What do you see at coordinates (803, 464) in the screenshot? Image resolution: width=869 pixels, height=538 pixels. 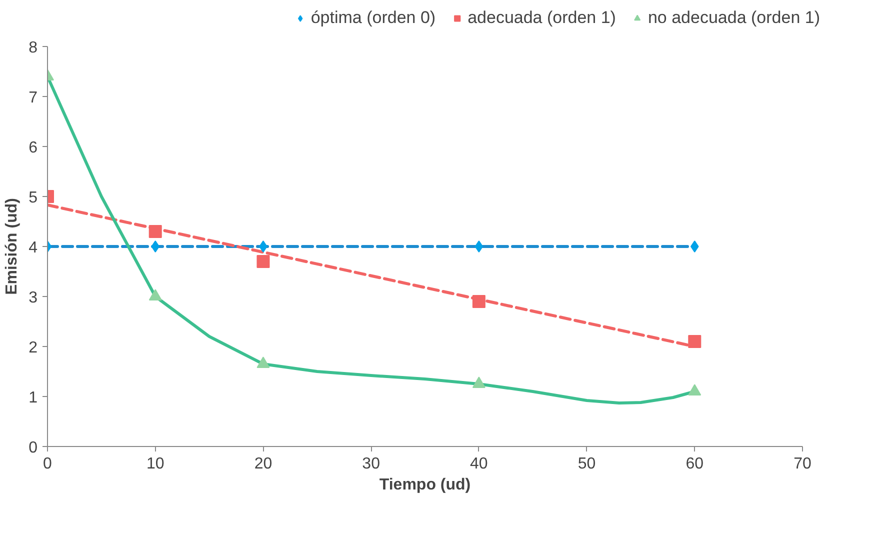 I see `x-tick-label: 70` at bounding box center [803, 464].